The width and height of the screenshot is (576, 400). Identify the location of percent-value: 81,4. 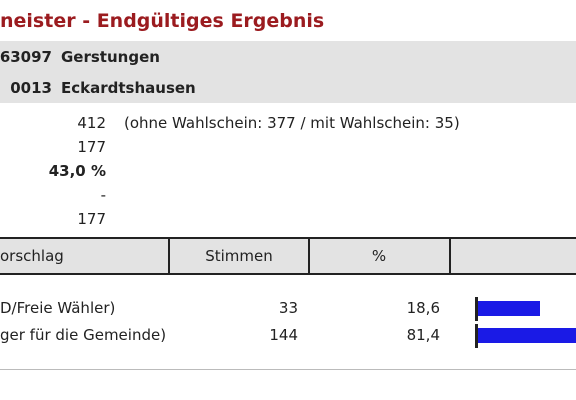
(423, 335).